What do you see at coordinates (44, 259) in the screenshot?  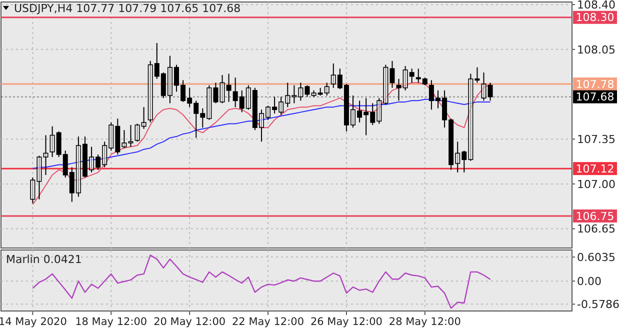 I see `chart-title: Marlin 0.0421` at bounding box center [44, 259].